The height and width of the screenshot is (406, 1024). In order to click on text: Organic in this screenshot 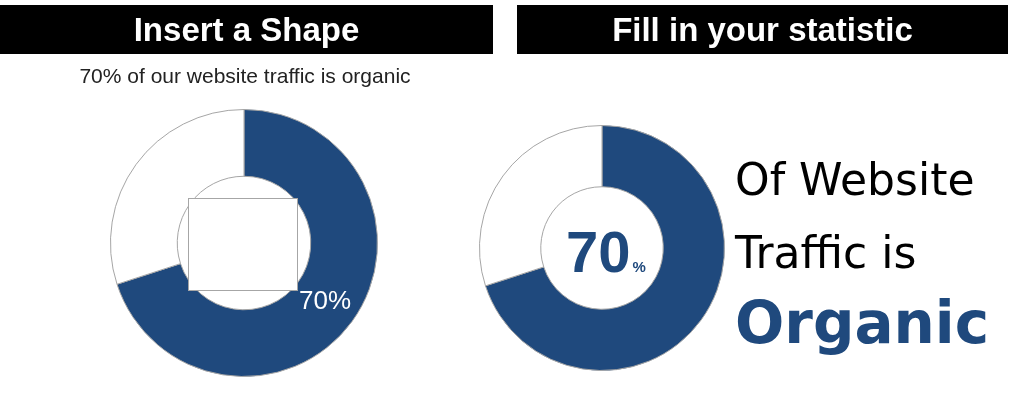, I will do `click(863, 323)`.